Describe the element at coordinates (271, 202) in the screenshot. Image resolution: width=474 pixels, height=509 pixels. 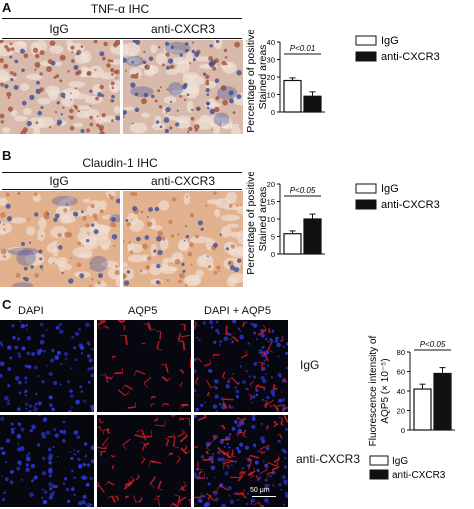
I see `chart-ytick-label: 15` at that location.